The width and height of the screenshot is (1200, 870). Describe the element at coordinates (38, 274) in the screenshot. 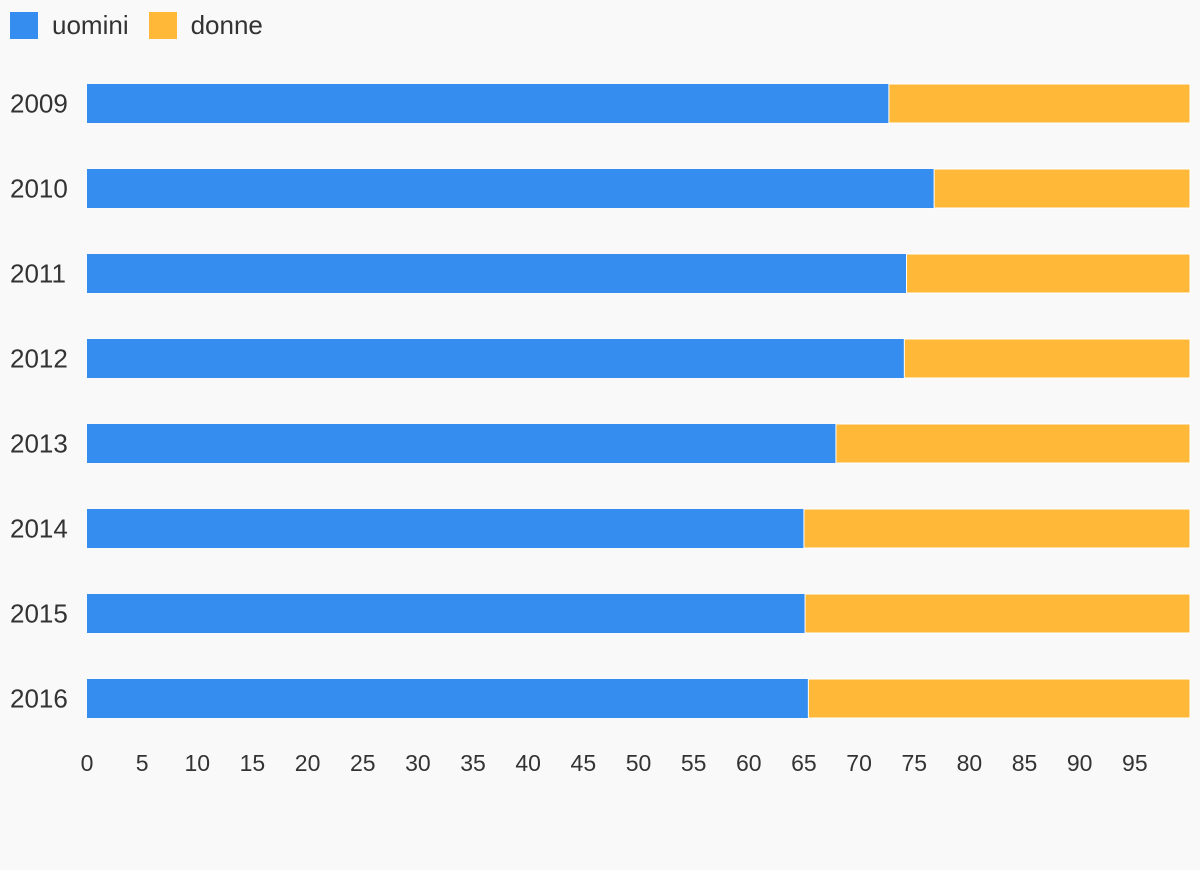

I see `y-tick-label: 2011` at that location.